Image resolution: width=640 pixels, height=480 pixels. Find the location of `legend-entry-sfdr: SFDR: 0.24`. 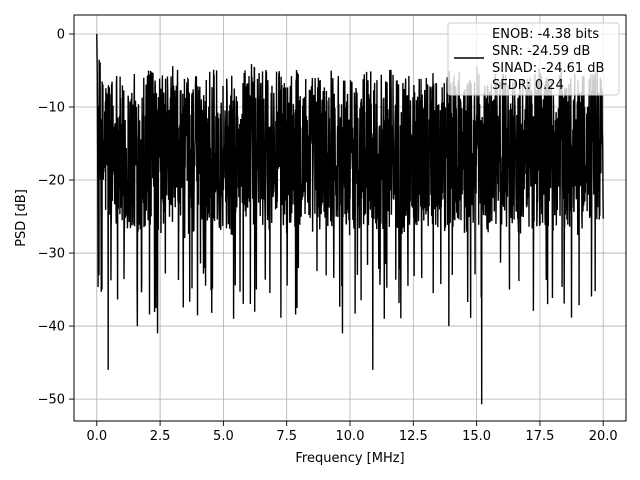

legend-entry-sfdr: SFDR: 0.24 is located at coordinates (528, 85).